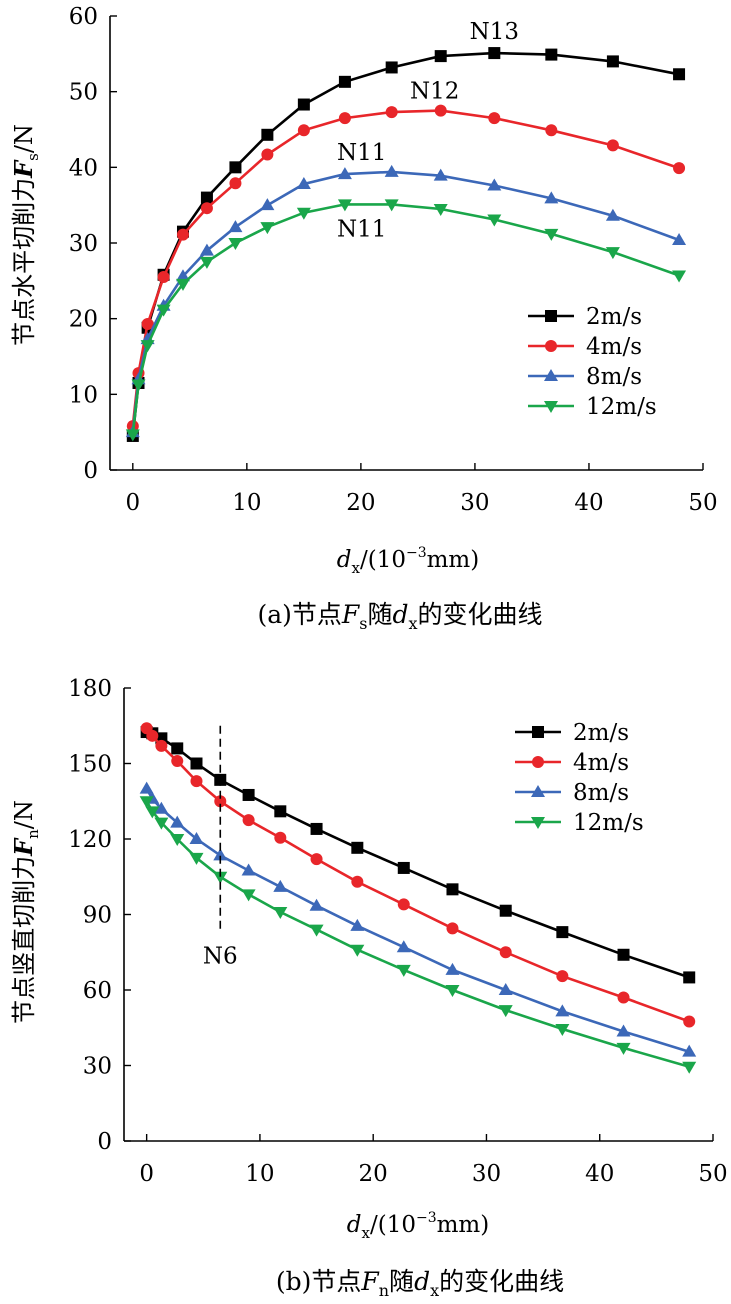 The height and width of the screenshot is (1304, 731). Describe the element at coordinates (90, 765) in the screenshot. I see `chart-b-ytick-label: 150` at that location.